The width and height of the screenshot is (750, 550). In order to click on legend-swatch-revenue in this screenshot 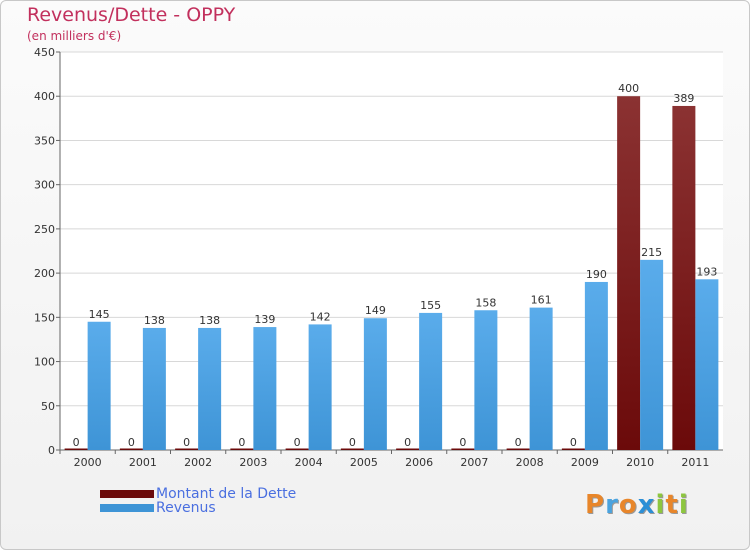, I will do `click(127, 508)`.